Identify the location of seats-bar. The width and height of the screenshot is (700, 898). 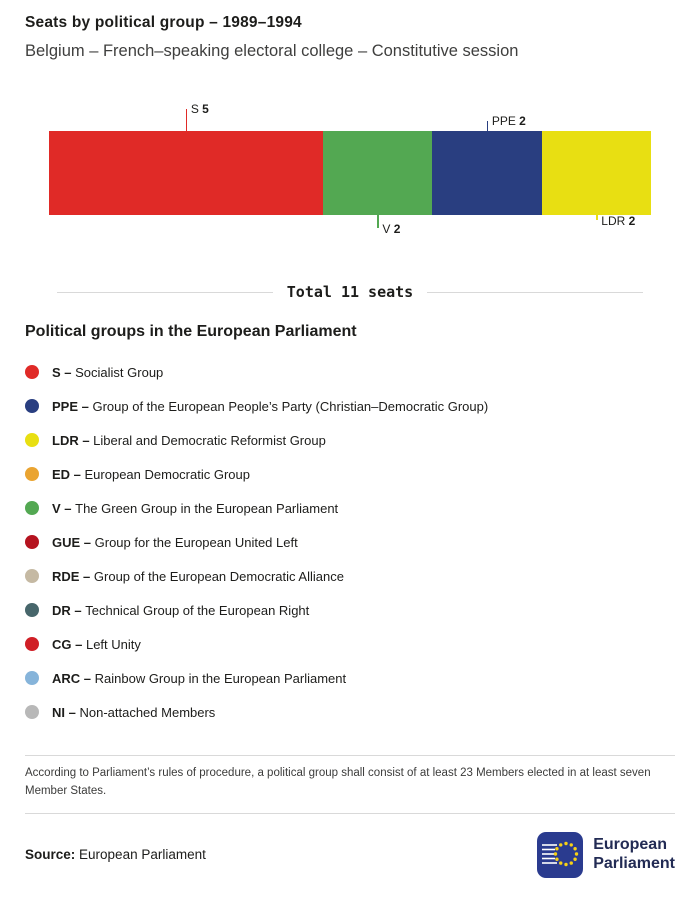
(350, 173).